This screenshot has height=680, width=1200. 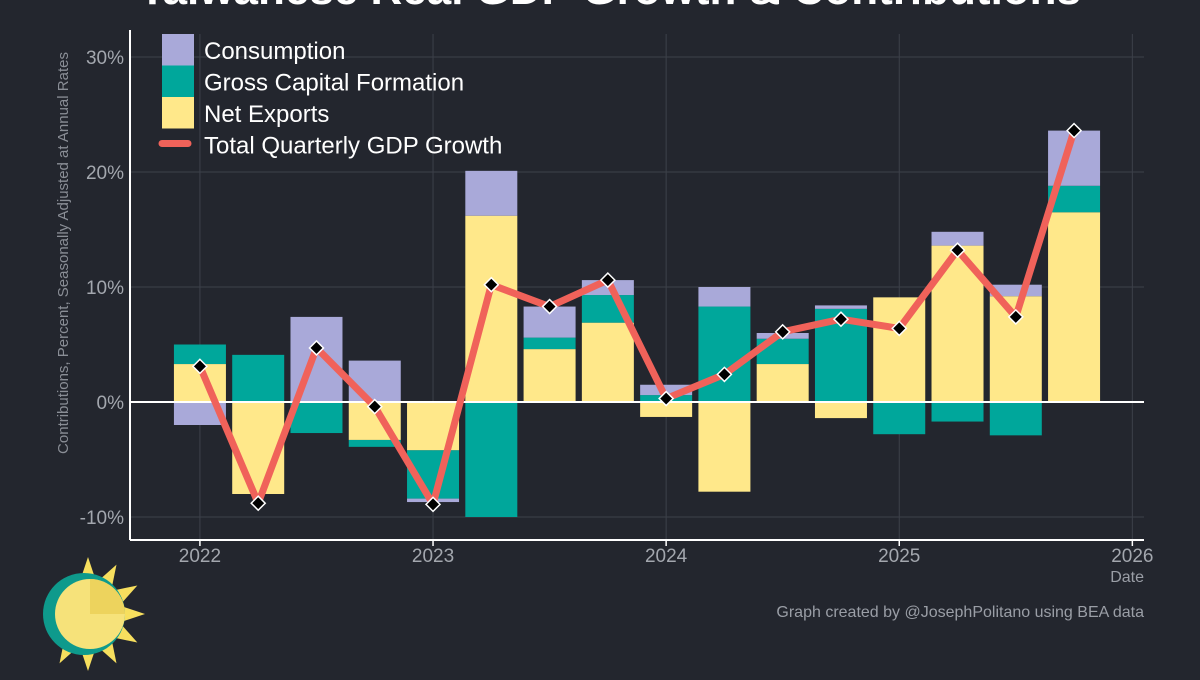 What do you see at coordinates (94, 614) in the screenshot?
I see `sun-logo-icon` at bounding box center [94, 614].